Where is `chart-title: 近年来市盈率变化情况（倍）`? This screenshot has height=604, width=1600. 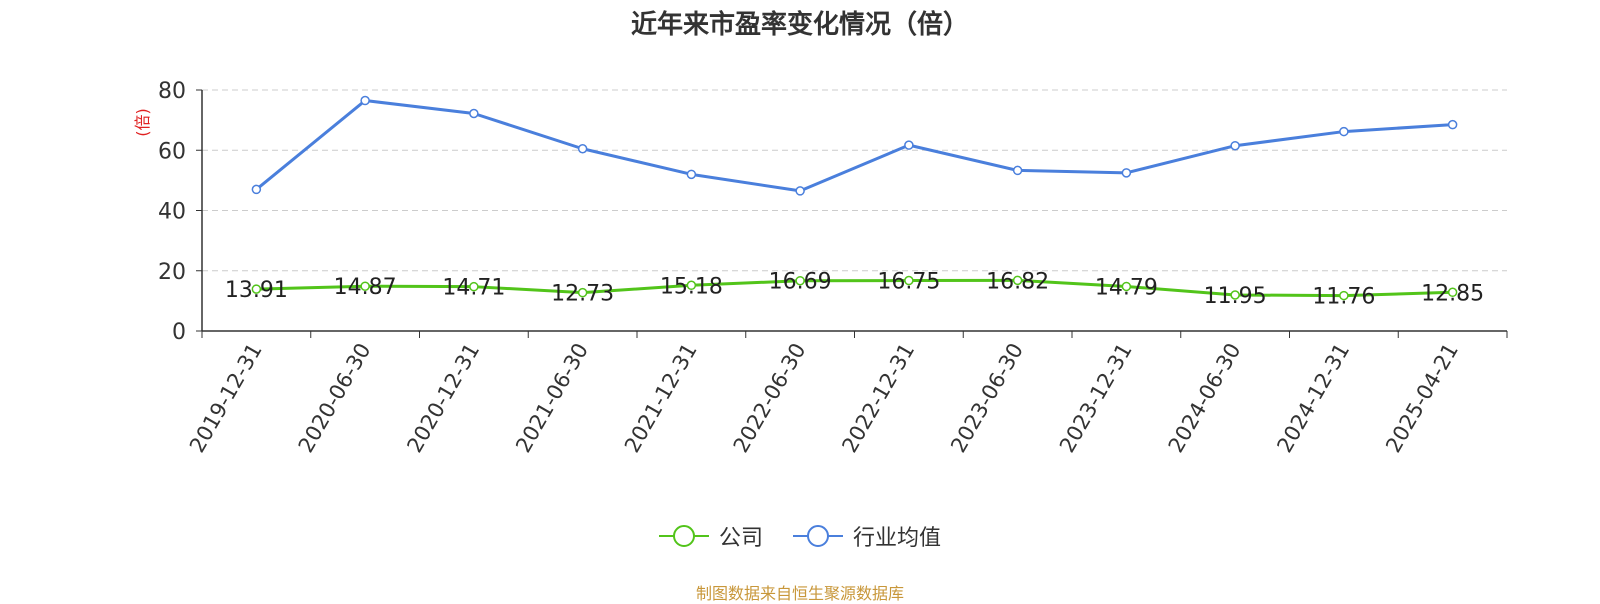 chart-title: 近年来市盈率变化情况（倍） is located at coordinates (799, 25).